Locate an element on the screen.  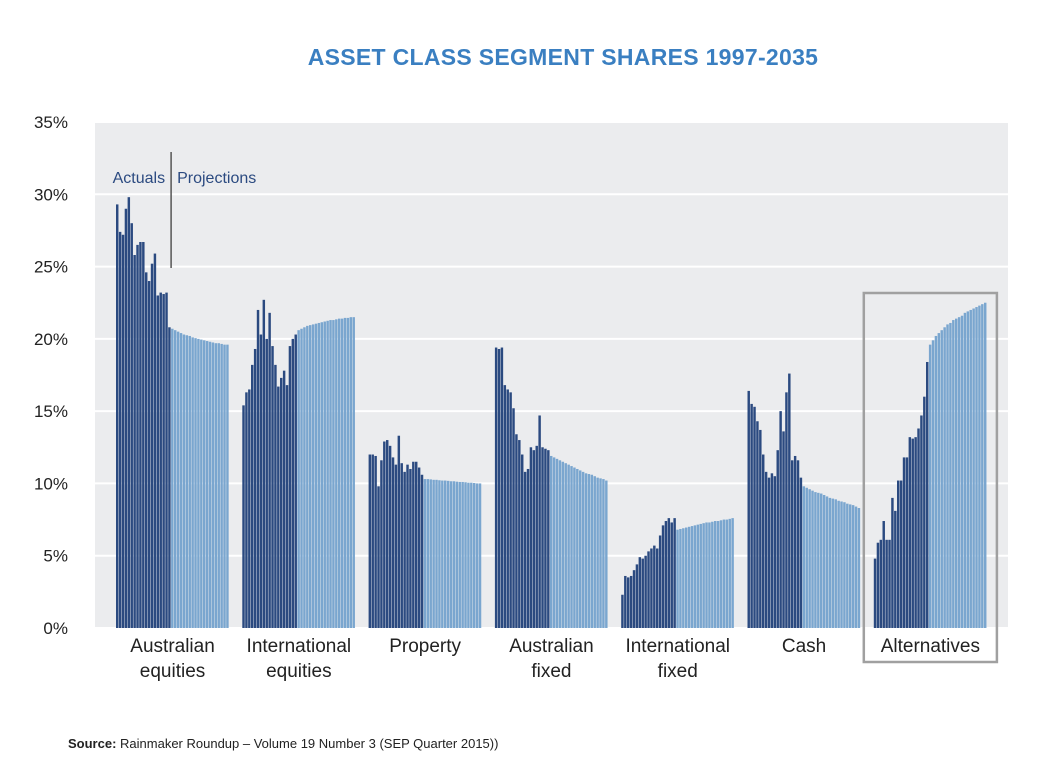
y-tick-label: 35% is located at coordinates (51, 122).